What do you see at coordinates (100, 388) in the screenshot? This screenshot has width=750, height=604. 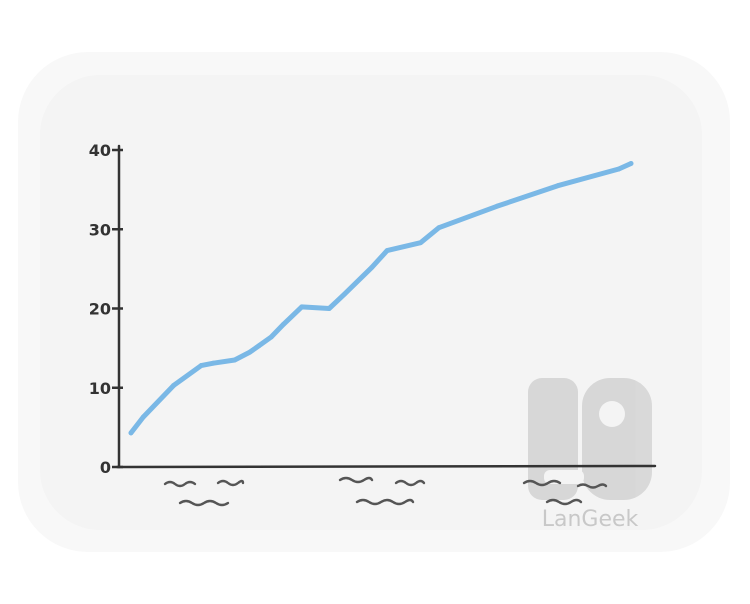 I see `y-tick-label-10: 10` at bounding box center [100, 388].